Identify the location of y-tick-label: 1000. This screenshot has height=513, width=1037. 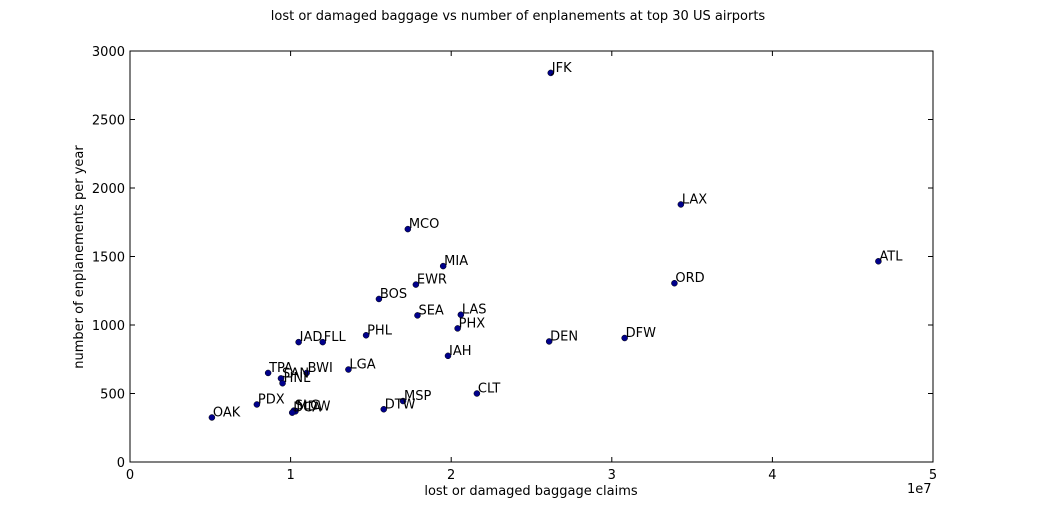
(108, 326).